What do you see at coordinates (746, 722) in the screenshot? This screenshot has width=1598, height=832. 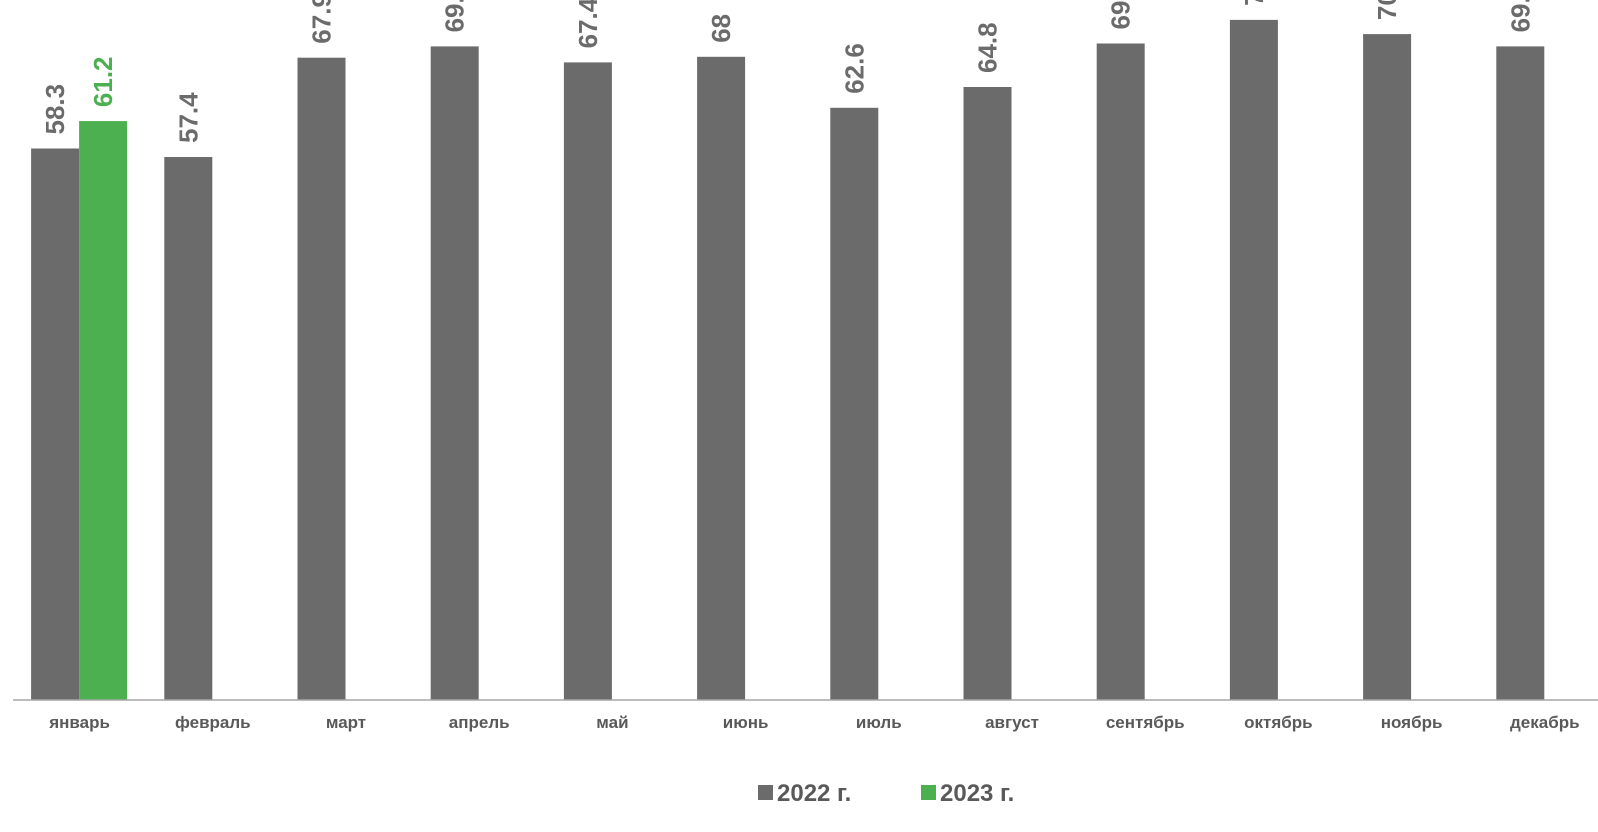 I see `category-label-5: июнь` at bounding box center [746, 722].